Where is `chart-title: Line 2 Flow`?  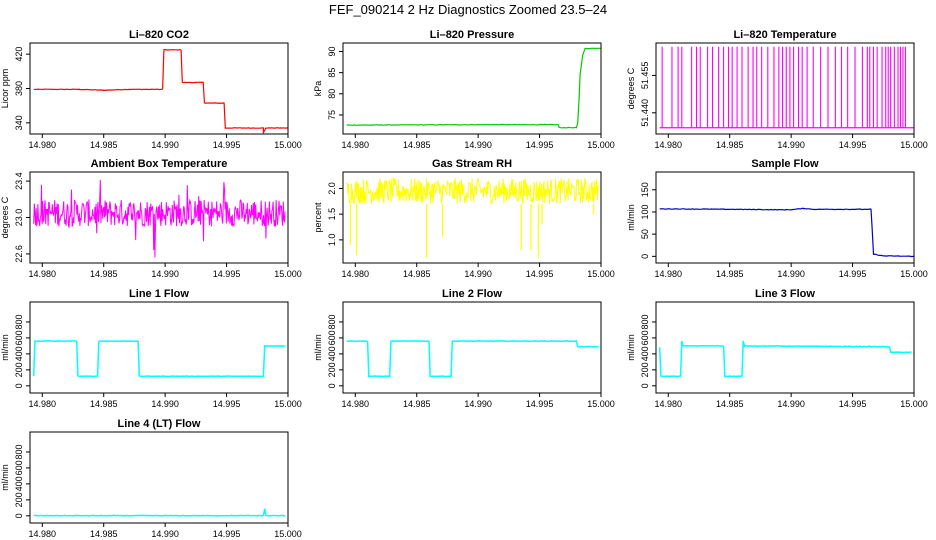
chart-title: Line 2 Flow is located at coordinates (472, 294).